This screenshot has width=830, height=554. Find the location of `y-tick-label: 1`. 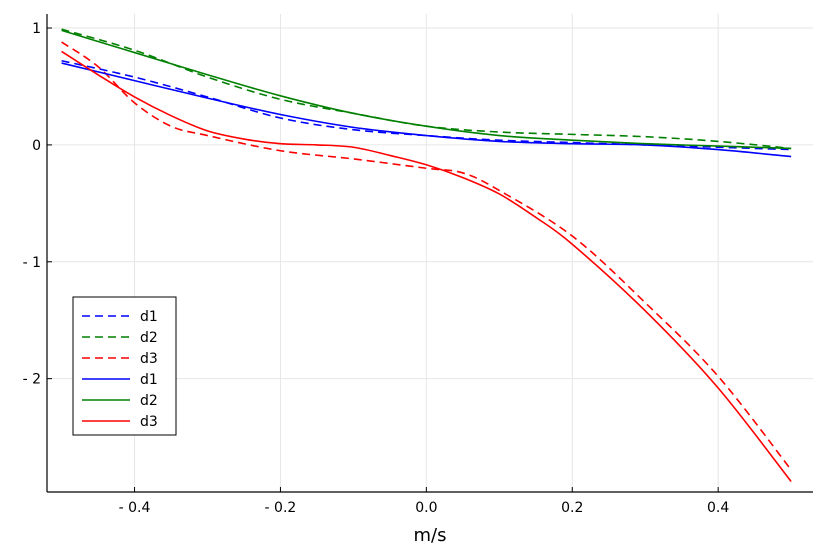

y-tick-label: 1 is located at coordinates (36, 29).